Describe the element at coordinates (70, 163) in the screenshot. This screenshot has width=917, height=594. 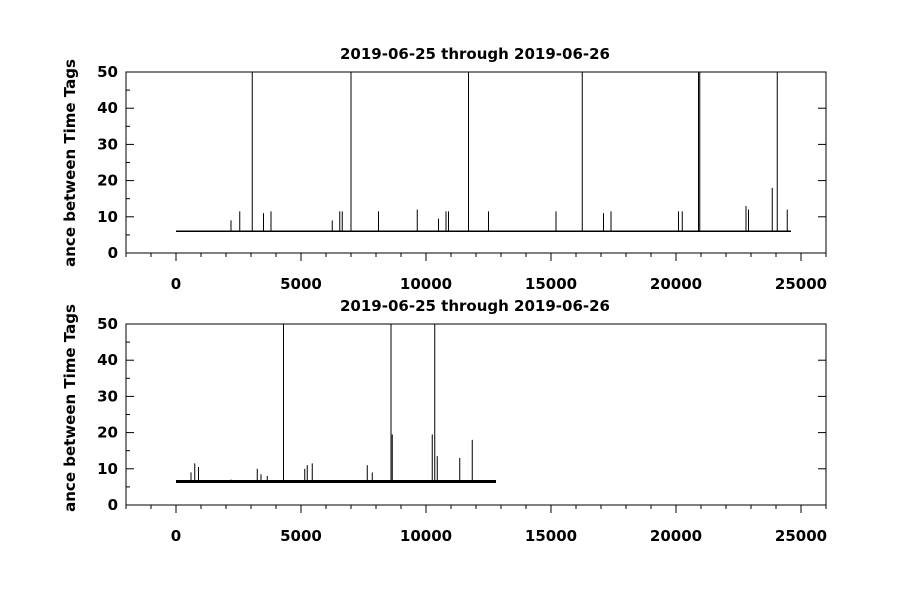
I see `y-axis-label-top: ance between Time Tags` at that location.